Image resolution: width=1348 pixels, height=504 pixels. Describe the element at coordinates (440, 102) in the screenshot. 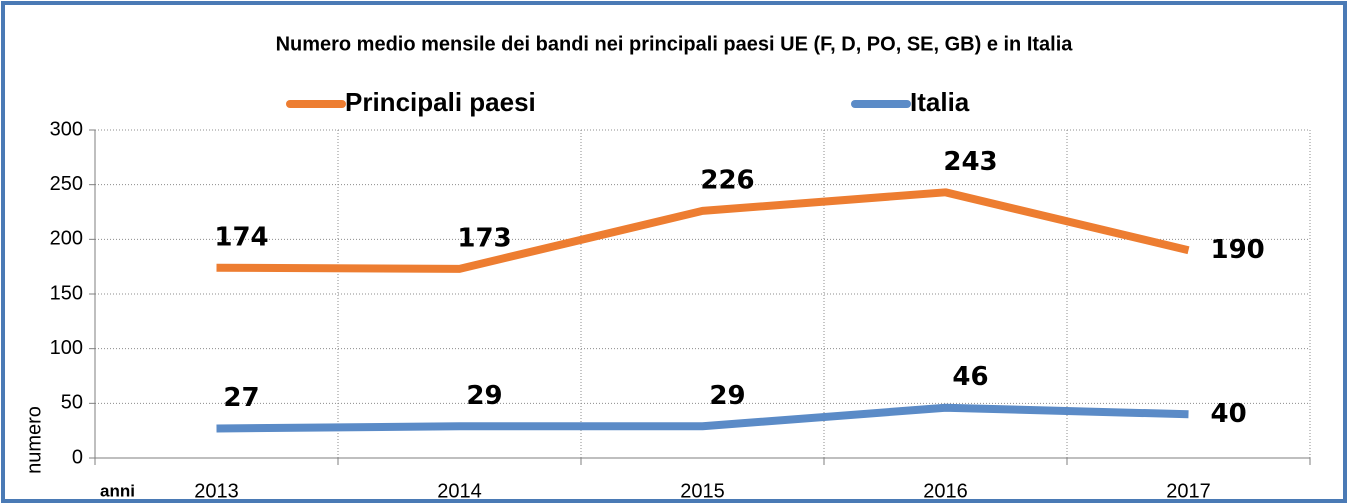

I see `legend-label: Principali paesi` at that location.